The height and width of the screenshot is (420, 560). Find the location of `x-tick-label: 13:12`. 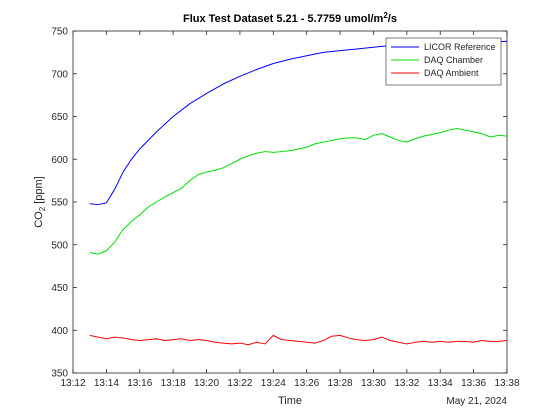

x-tick-label: 13:12 is located at coordinates (72, 383).